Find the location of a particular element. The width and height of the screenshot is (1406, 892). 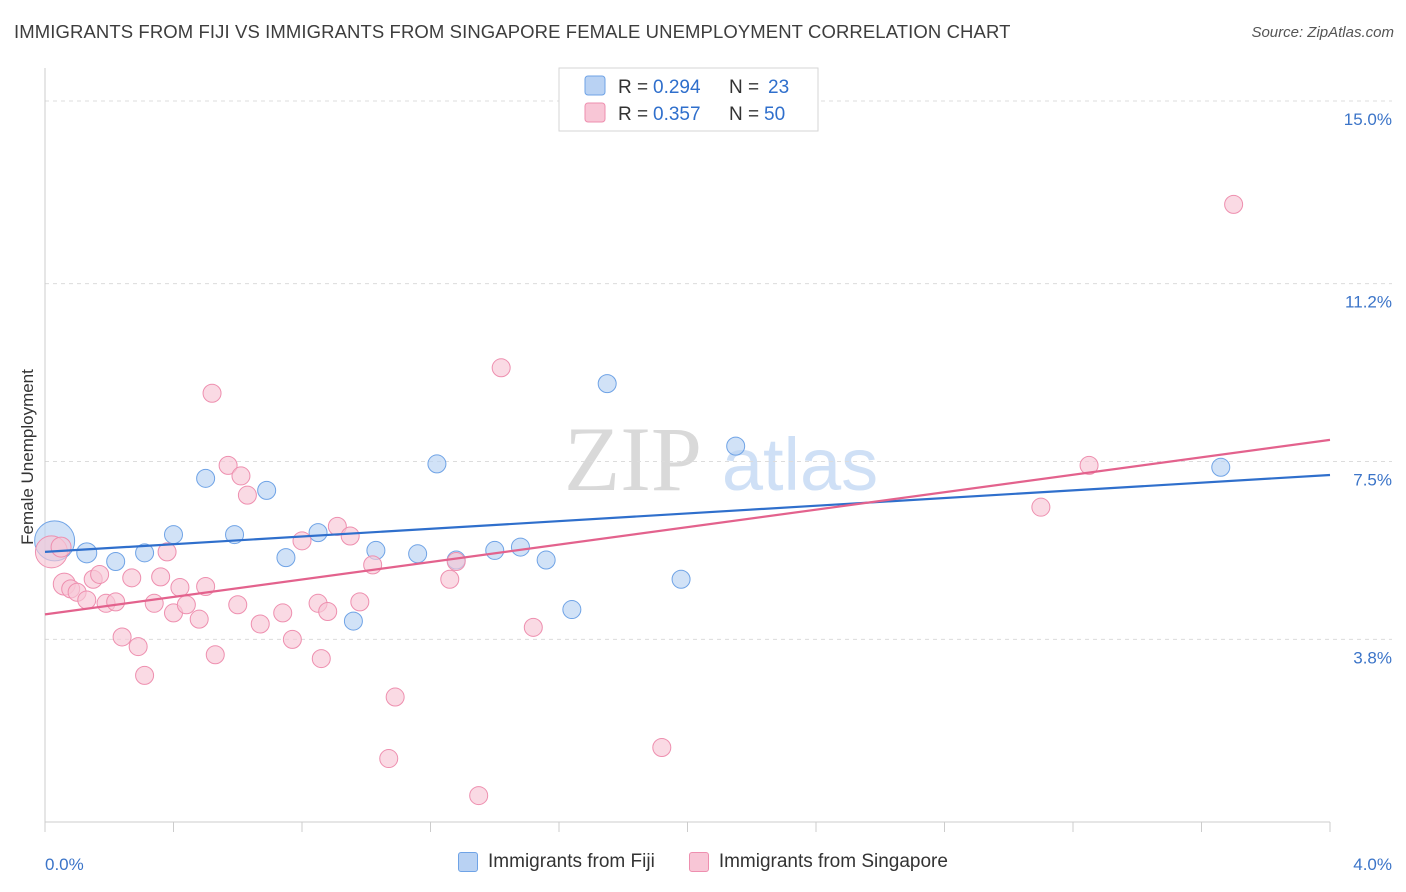

y-tick-labels: 3.8% 7.5% 11.2% 15.0% is located at coordinates (1368, 388).